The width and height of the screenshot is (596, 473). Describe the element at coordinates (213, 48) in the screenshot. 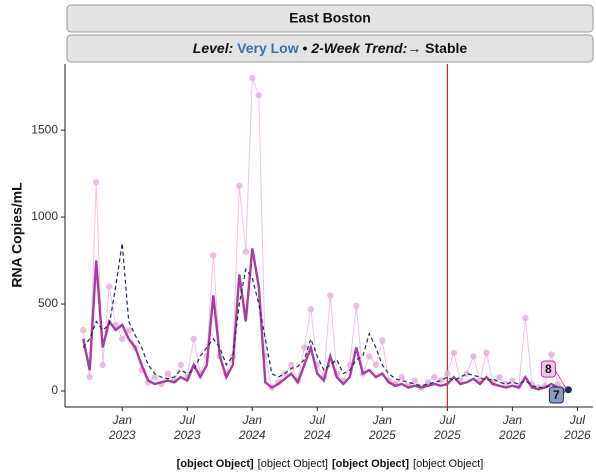

I see `level-label: Level:` at that location.